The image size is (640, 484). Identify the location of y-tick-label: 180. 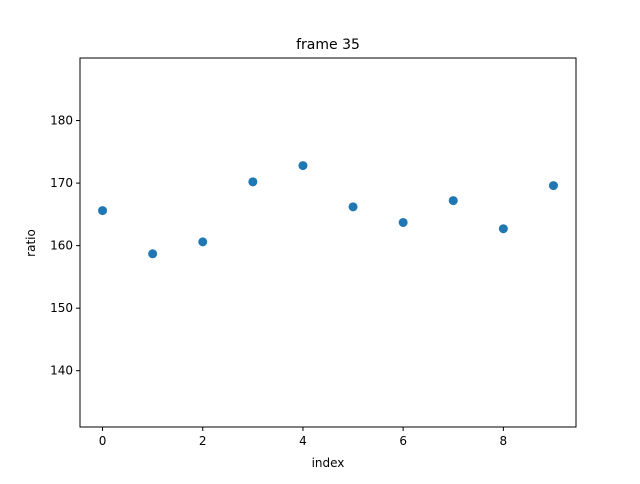
(61, 121).